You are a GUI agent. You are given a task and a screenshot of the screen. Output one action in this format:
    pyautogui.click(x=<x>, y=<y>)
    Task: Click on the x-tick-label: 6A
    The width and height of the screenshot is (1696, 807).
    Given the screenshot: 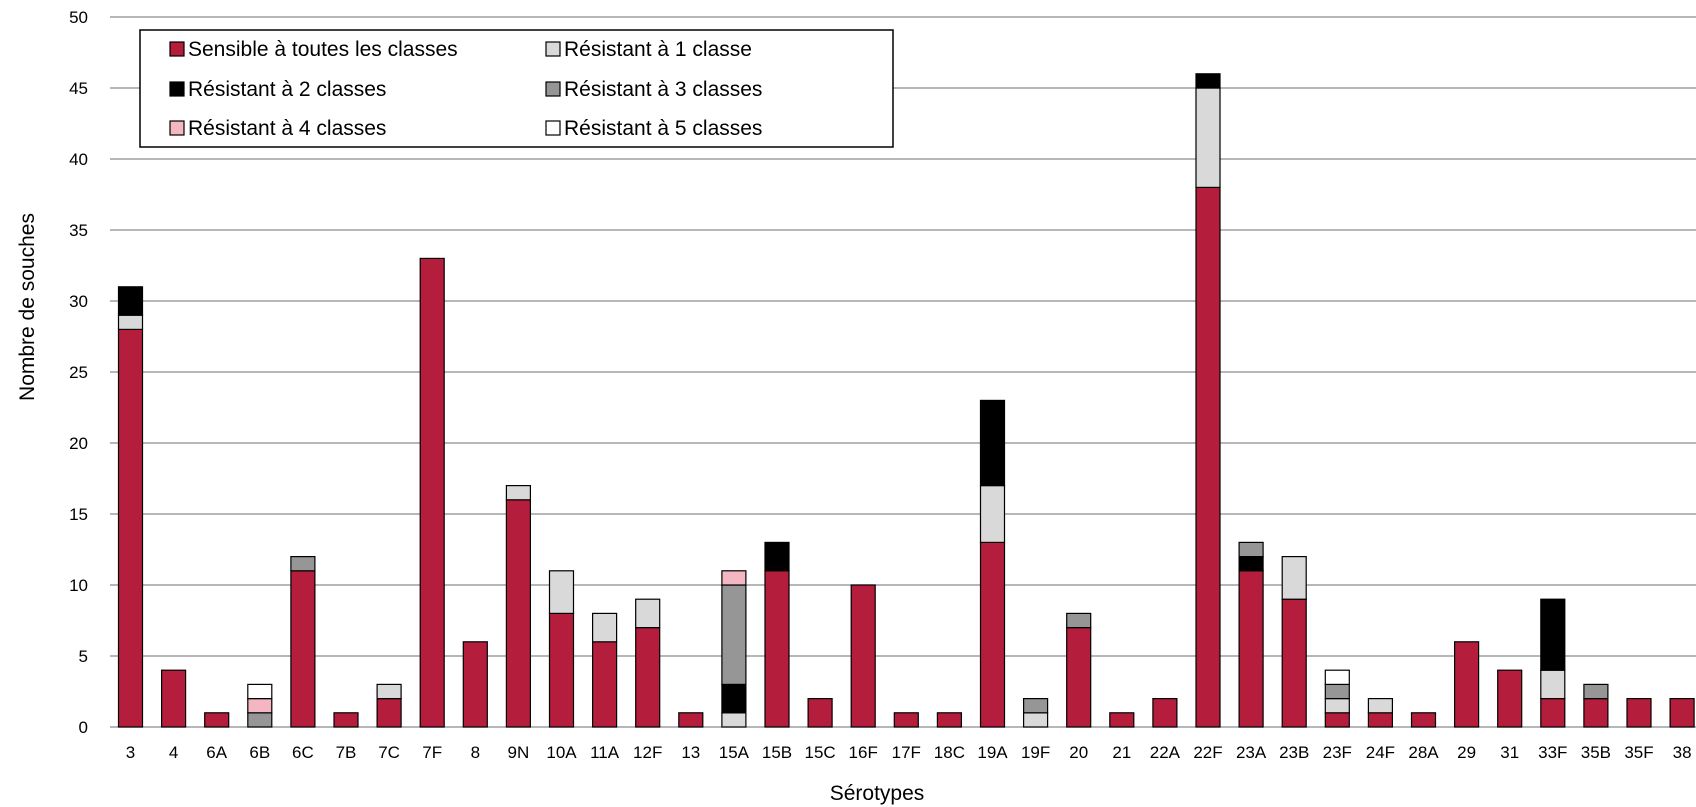 What is the action you would take?
    pyautogui.click(x=216, y=752)
    